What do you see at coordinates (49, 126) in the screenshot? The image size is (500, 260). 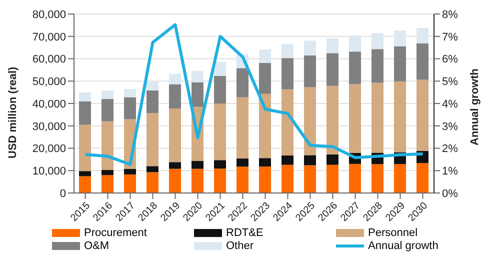 I see `y-tick-label: 30,000` at bounding box center [49, 126].